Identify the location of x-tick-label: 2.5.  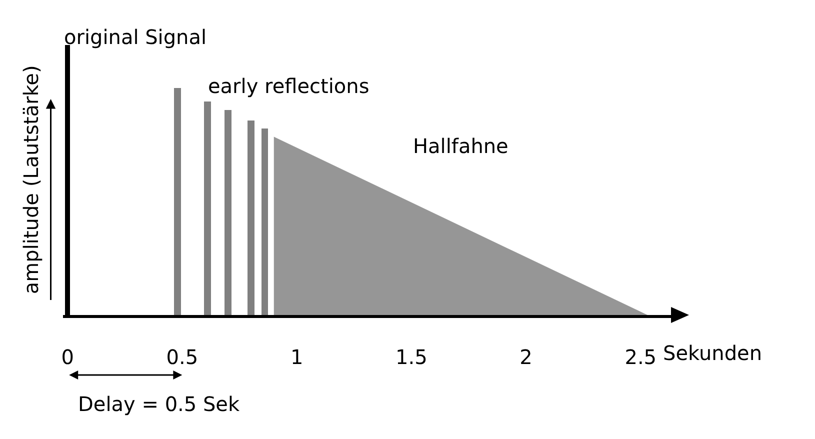
(640, 357).